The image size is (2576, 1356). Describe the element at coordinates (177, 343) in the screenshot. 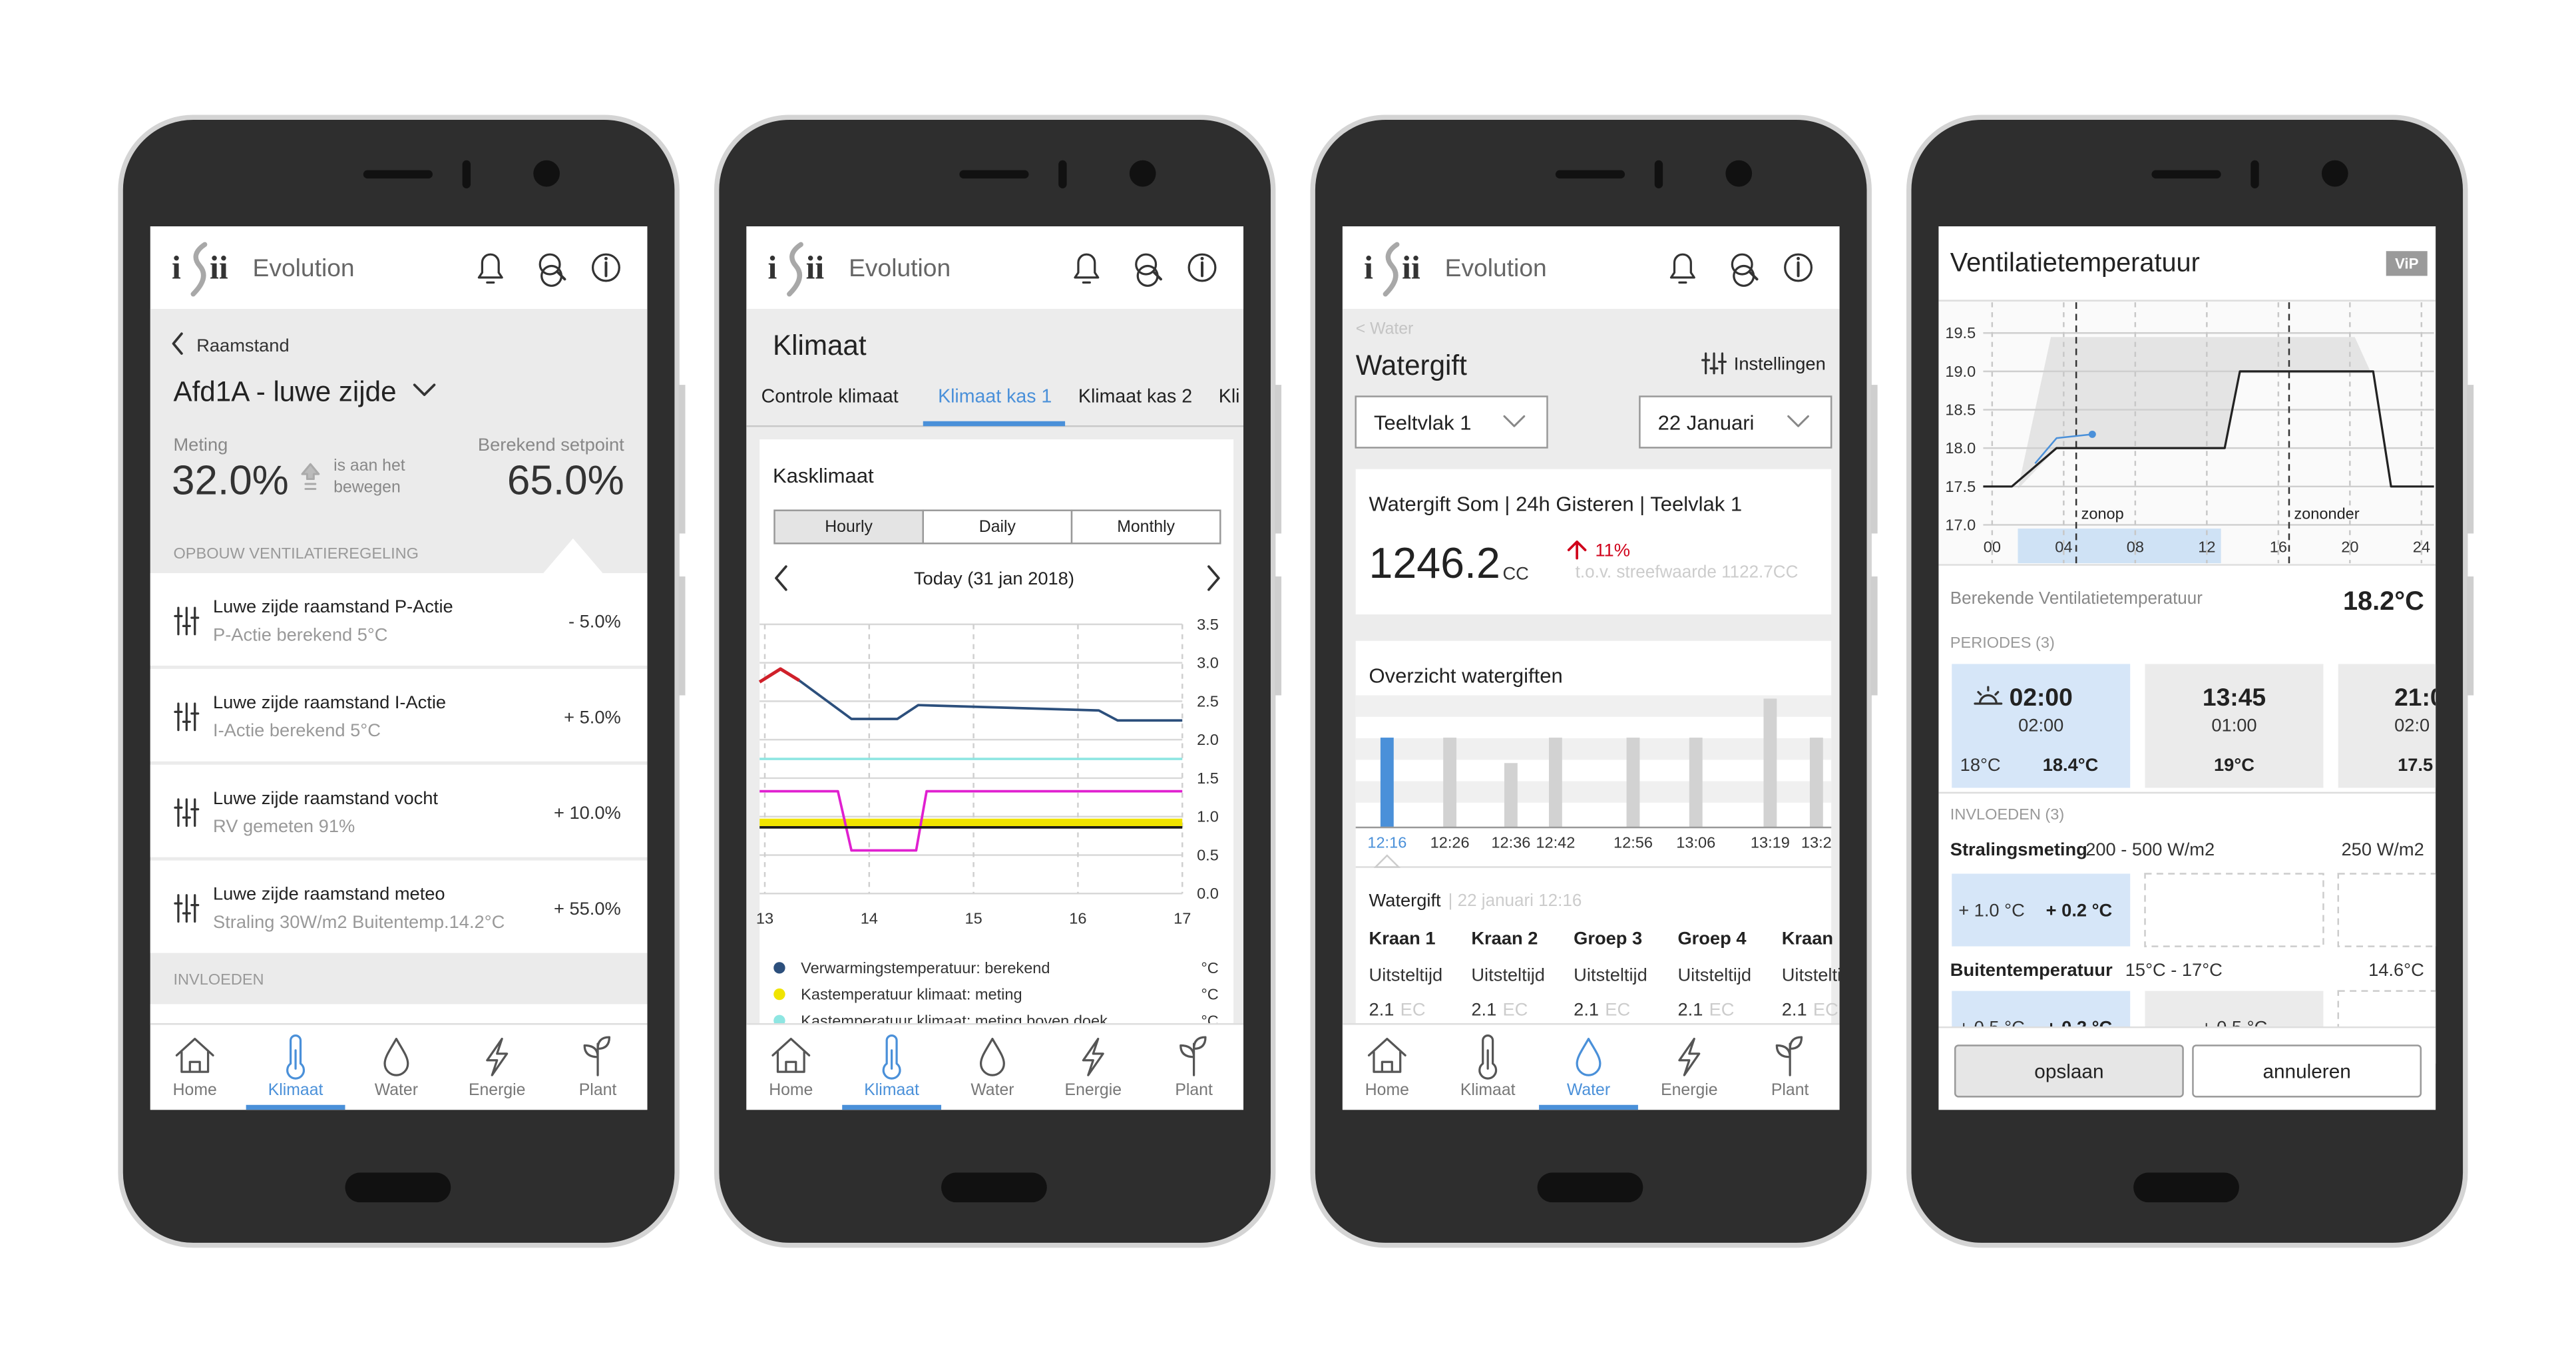

I see `back-icon` at that location.